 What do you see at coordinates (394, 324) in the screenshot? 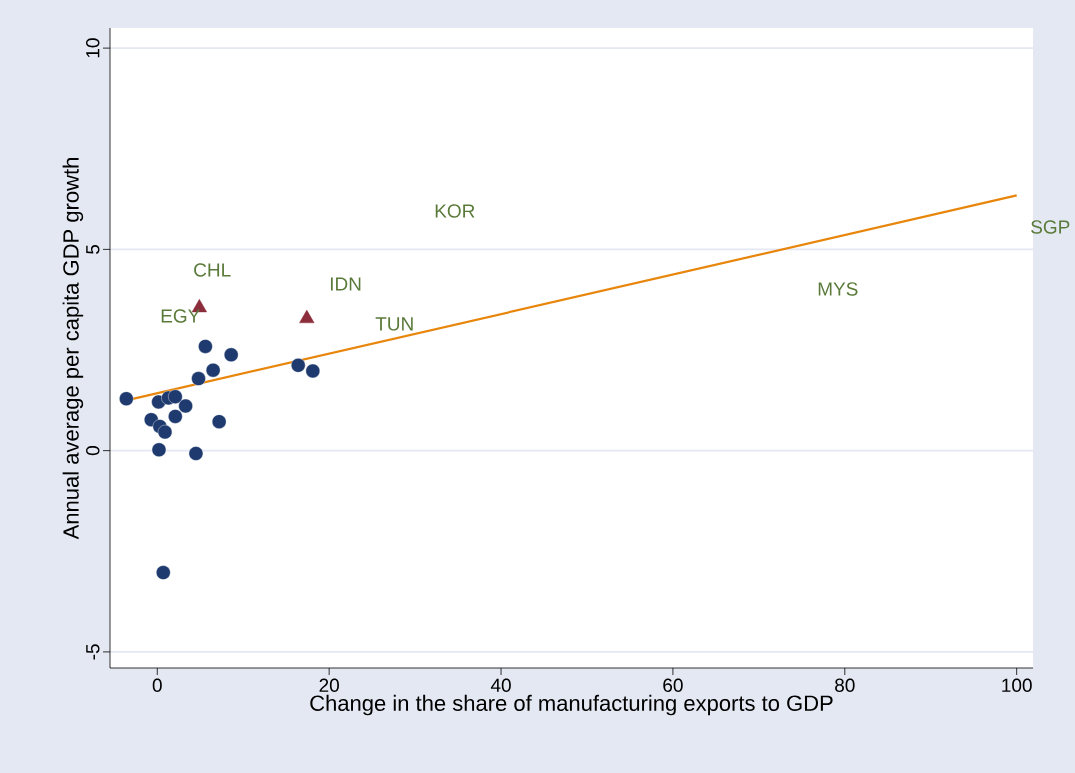
I see `annotation: TUN` at bounding box center [394, 324].